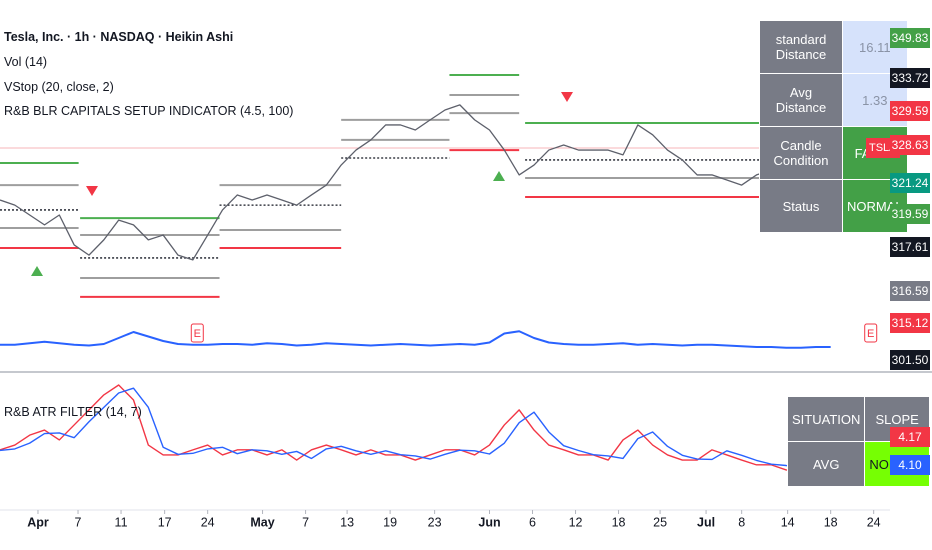 The image size is (932, 550). Describe the element at coordinates (788, 522) in the screenshot. I see `x-tick-label: 14` at that location.